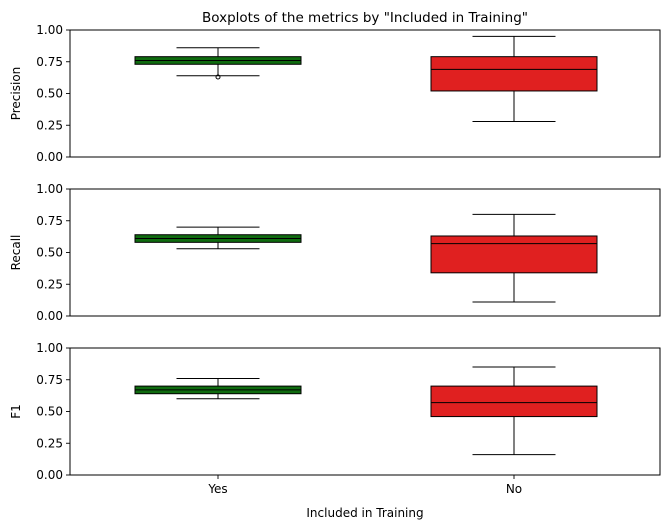 This screenshot has height=528, width=671. What do you see at coordinates (218, 77) in the screenshot?
I see `outlier-point` at bounding box center [218, 77].